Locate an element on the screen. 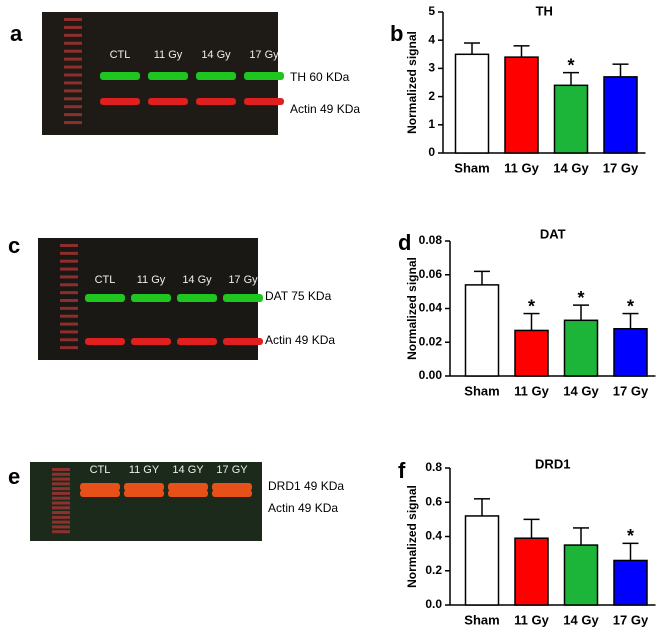  y-tick-label: 0.04 is located at coordinates (431, 308).